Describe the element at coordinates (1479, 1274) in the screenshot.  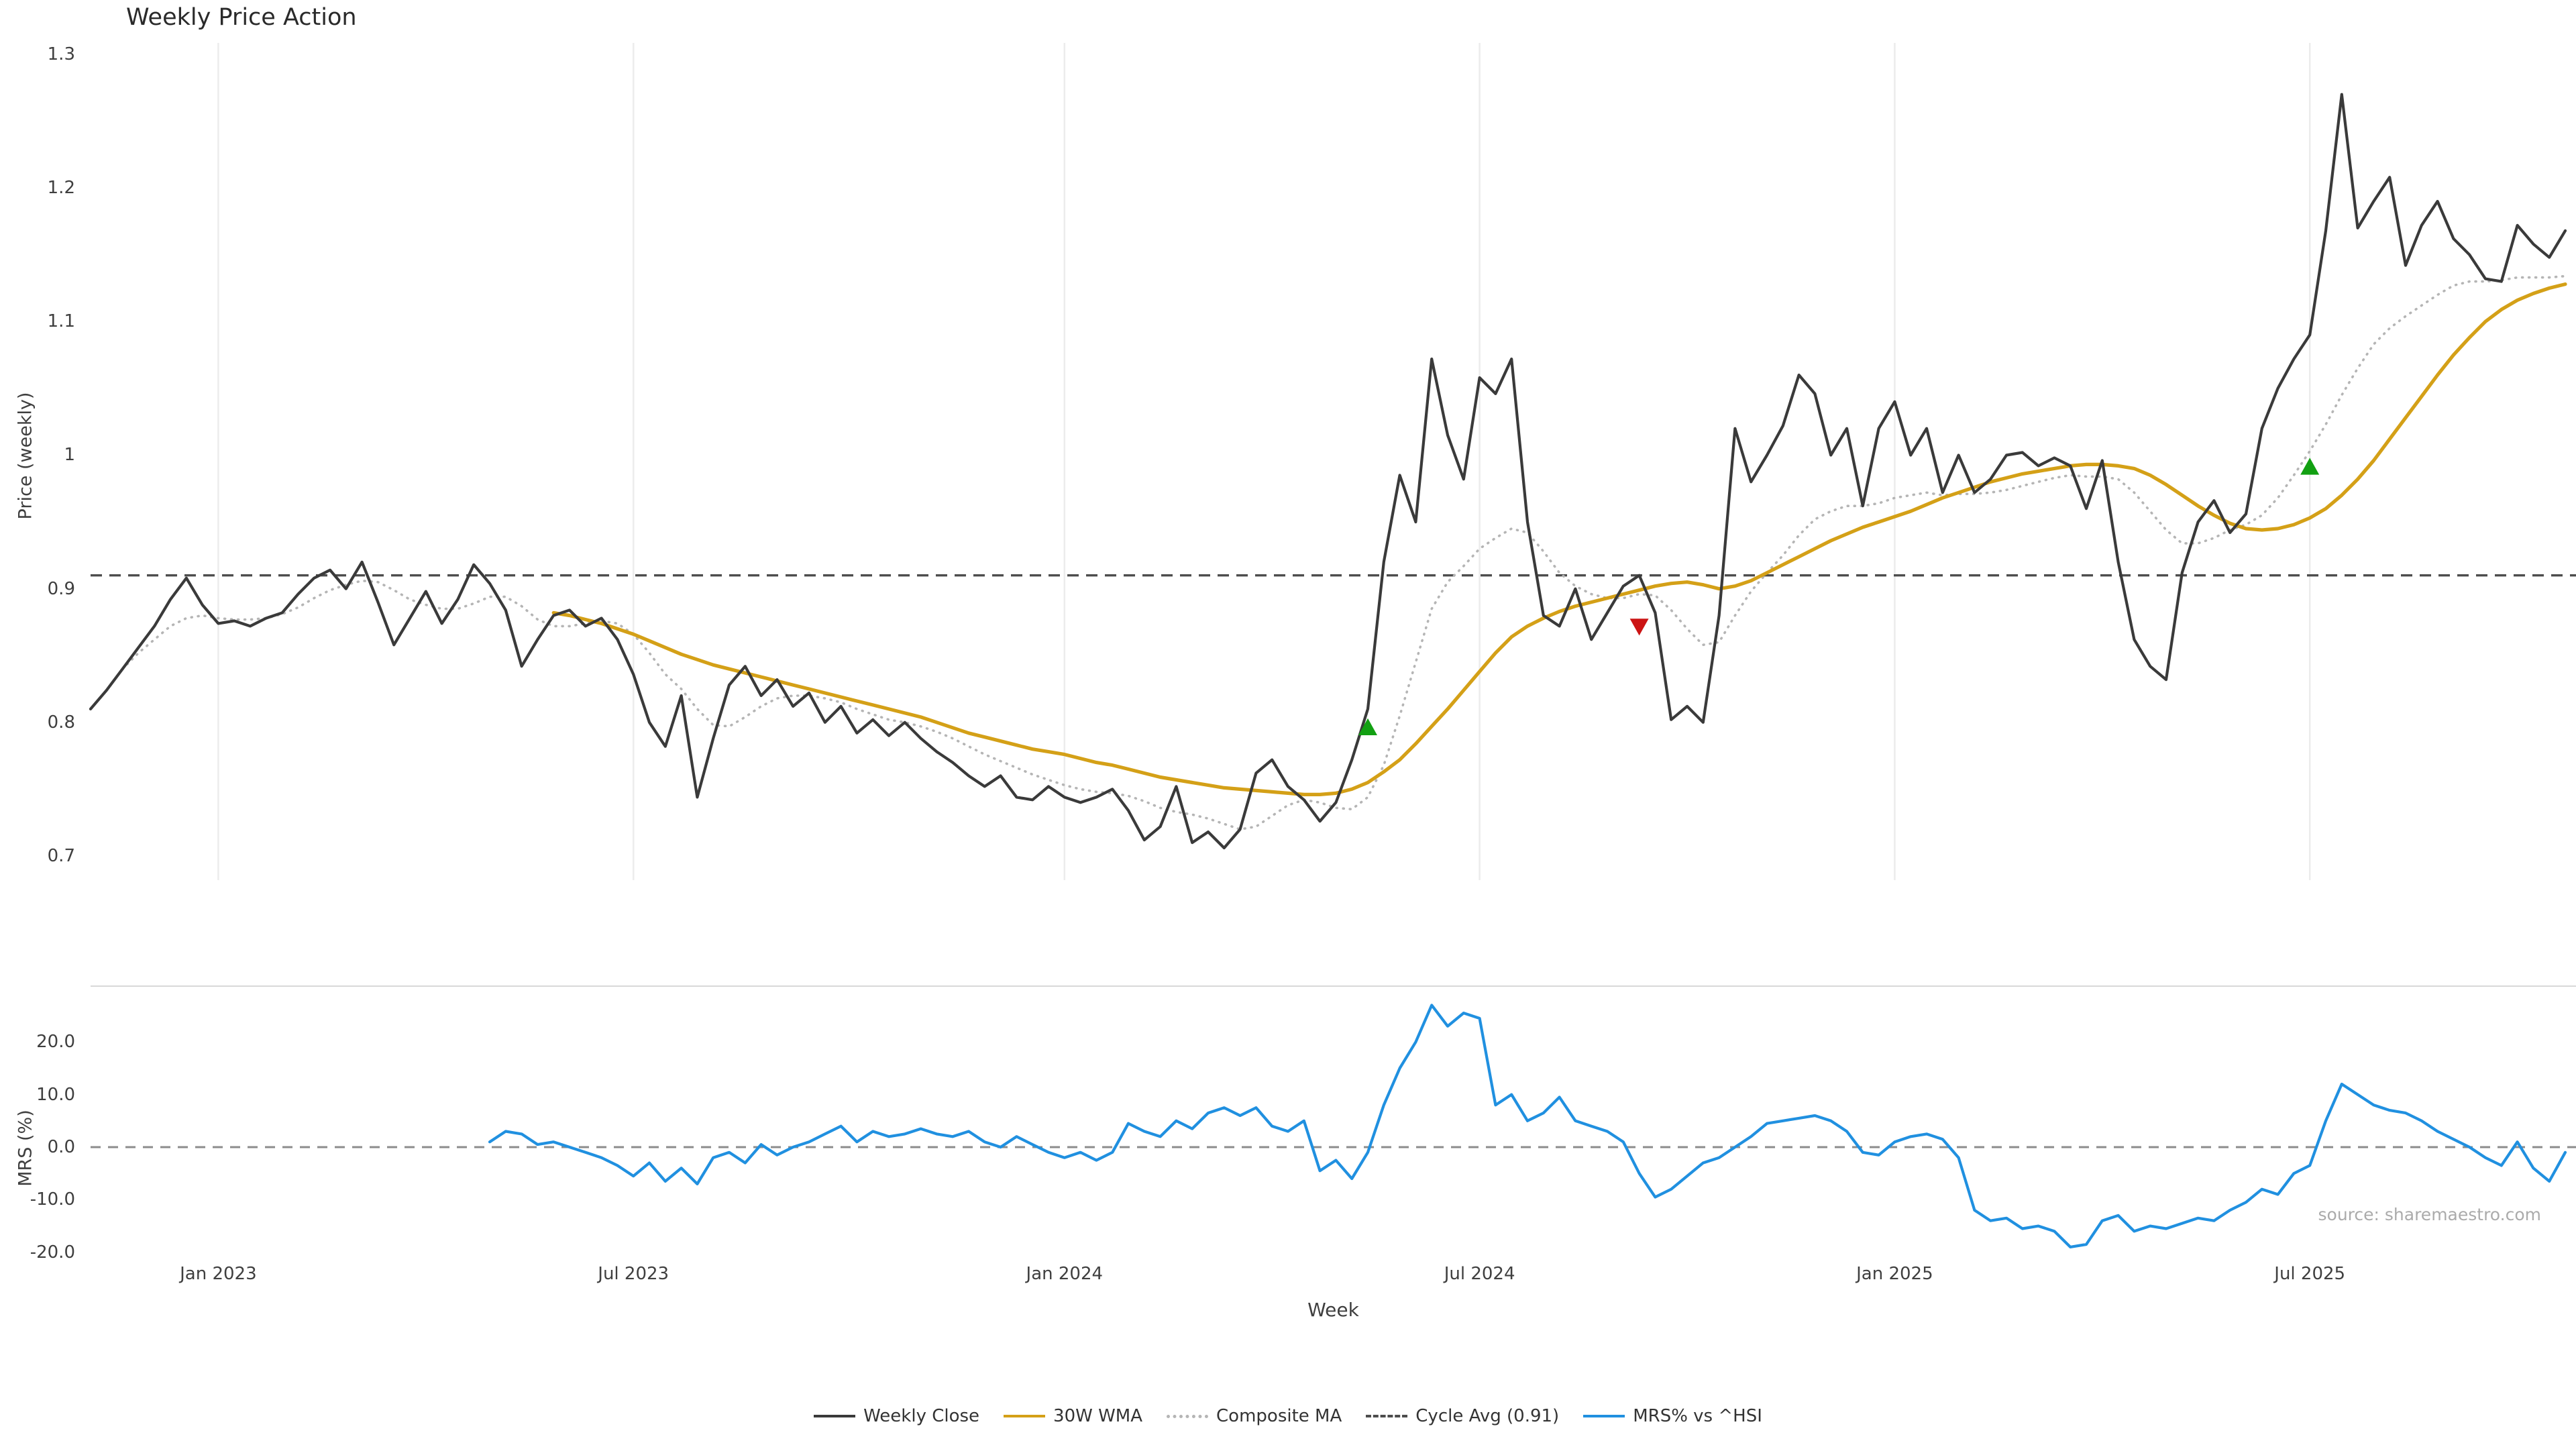
I see `x-tick-jul-2024: Jul 2024` at that location.